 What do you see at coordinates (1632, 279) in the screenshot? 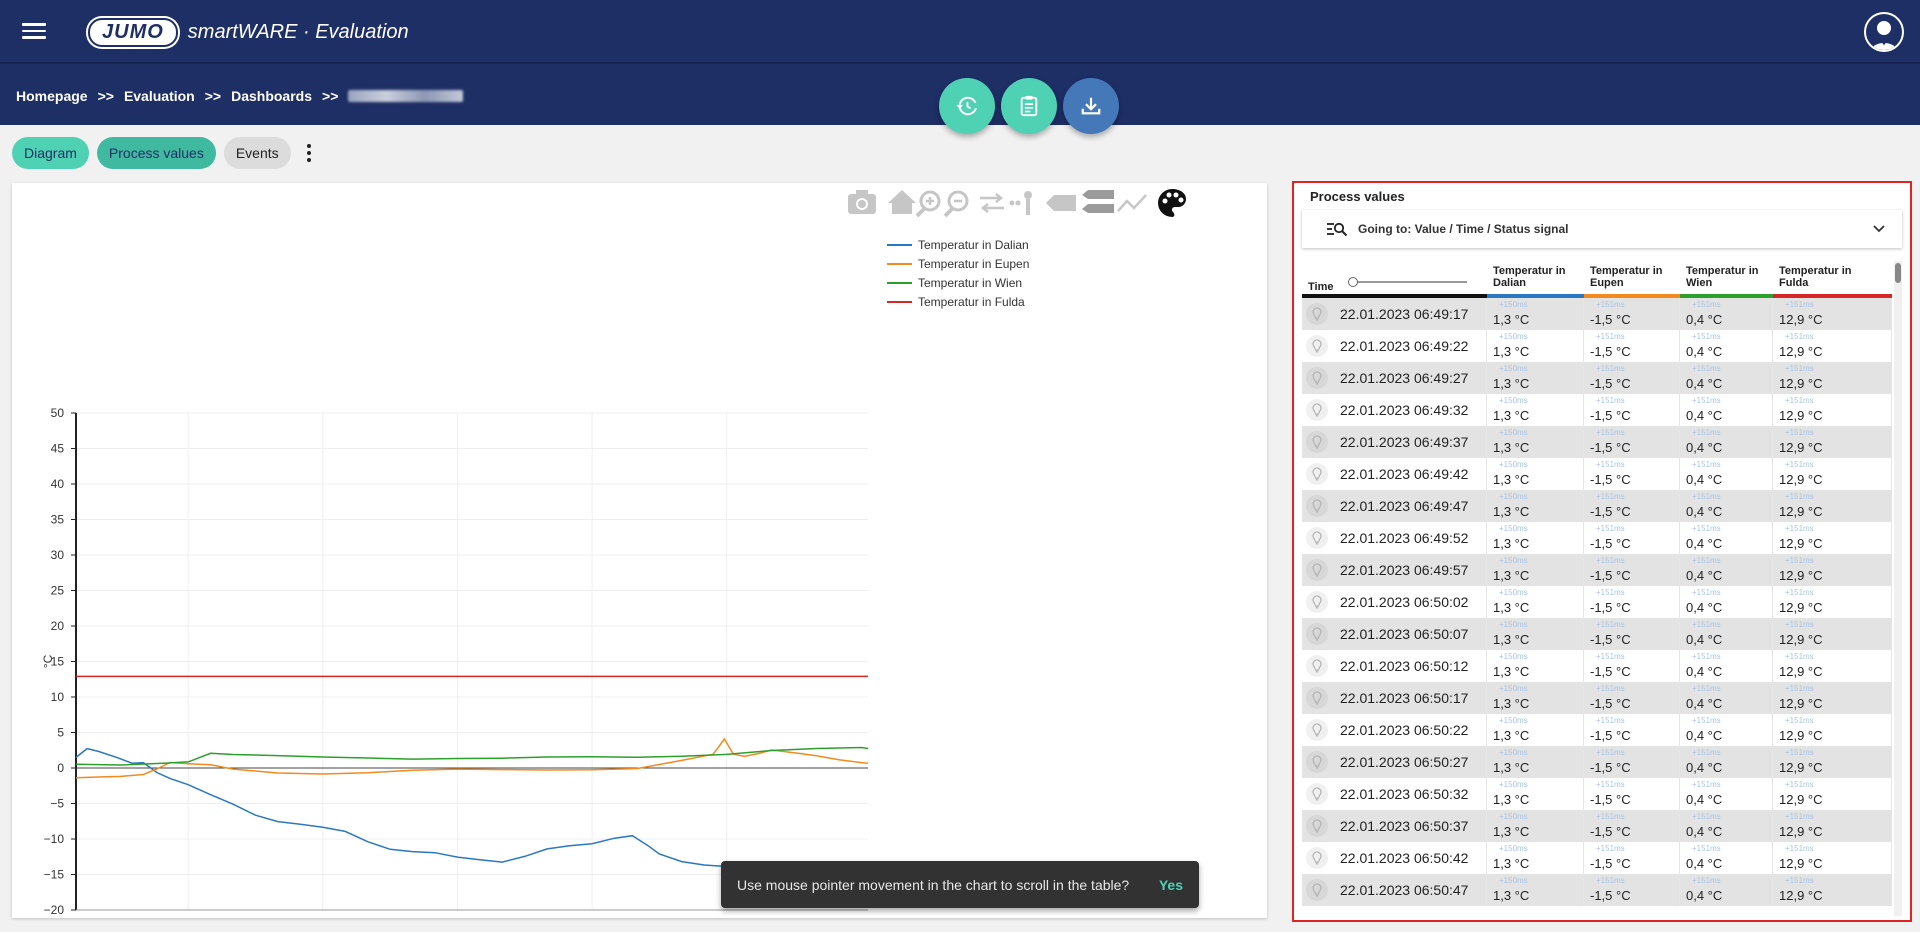
I see `column-header-eupen: Temperatur in Eupen` at bounding box center [1632, 279].